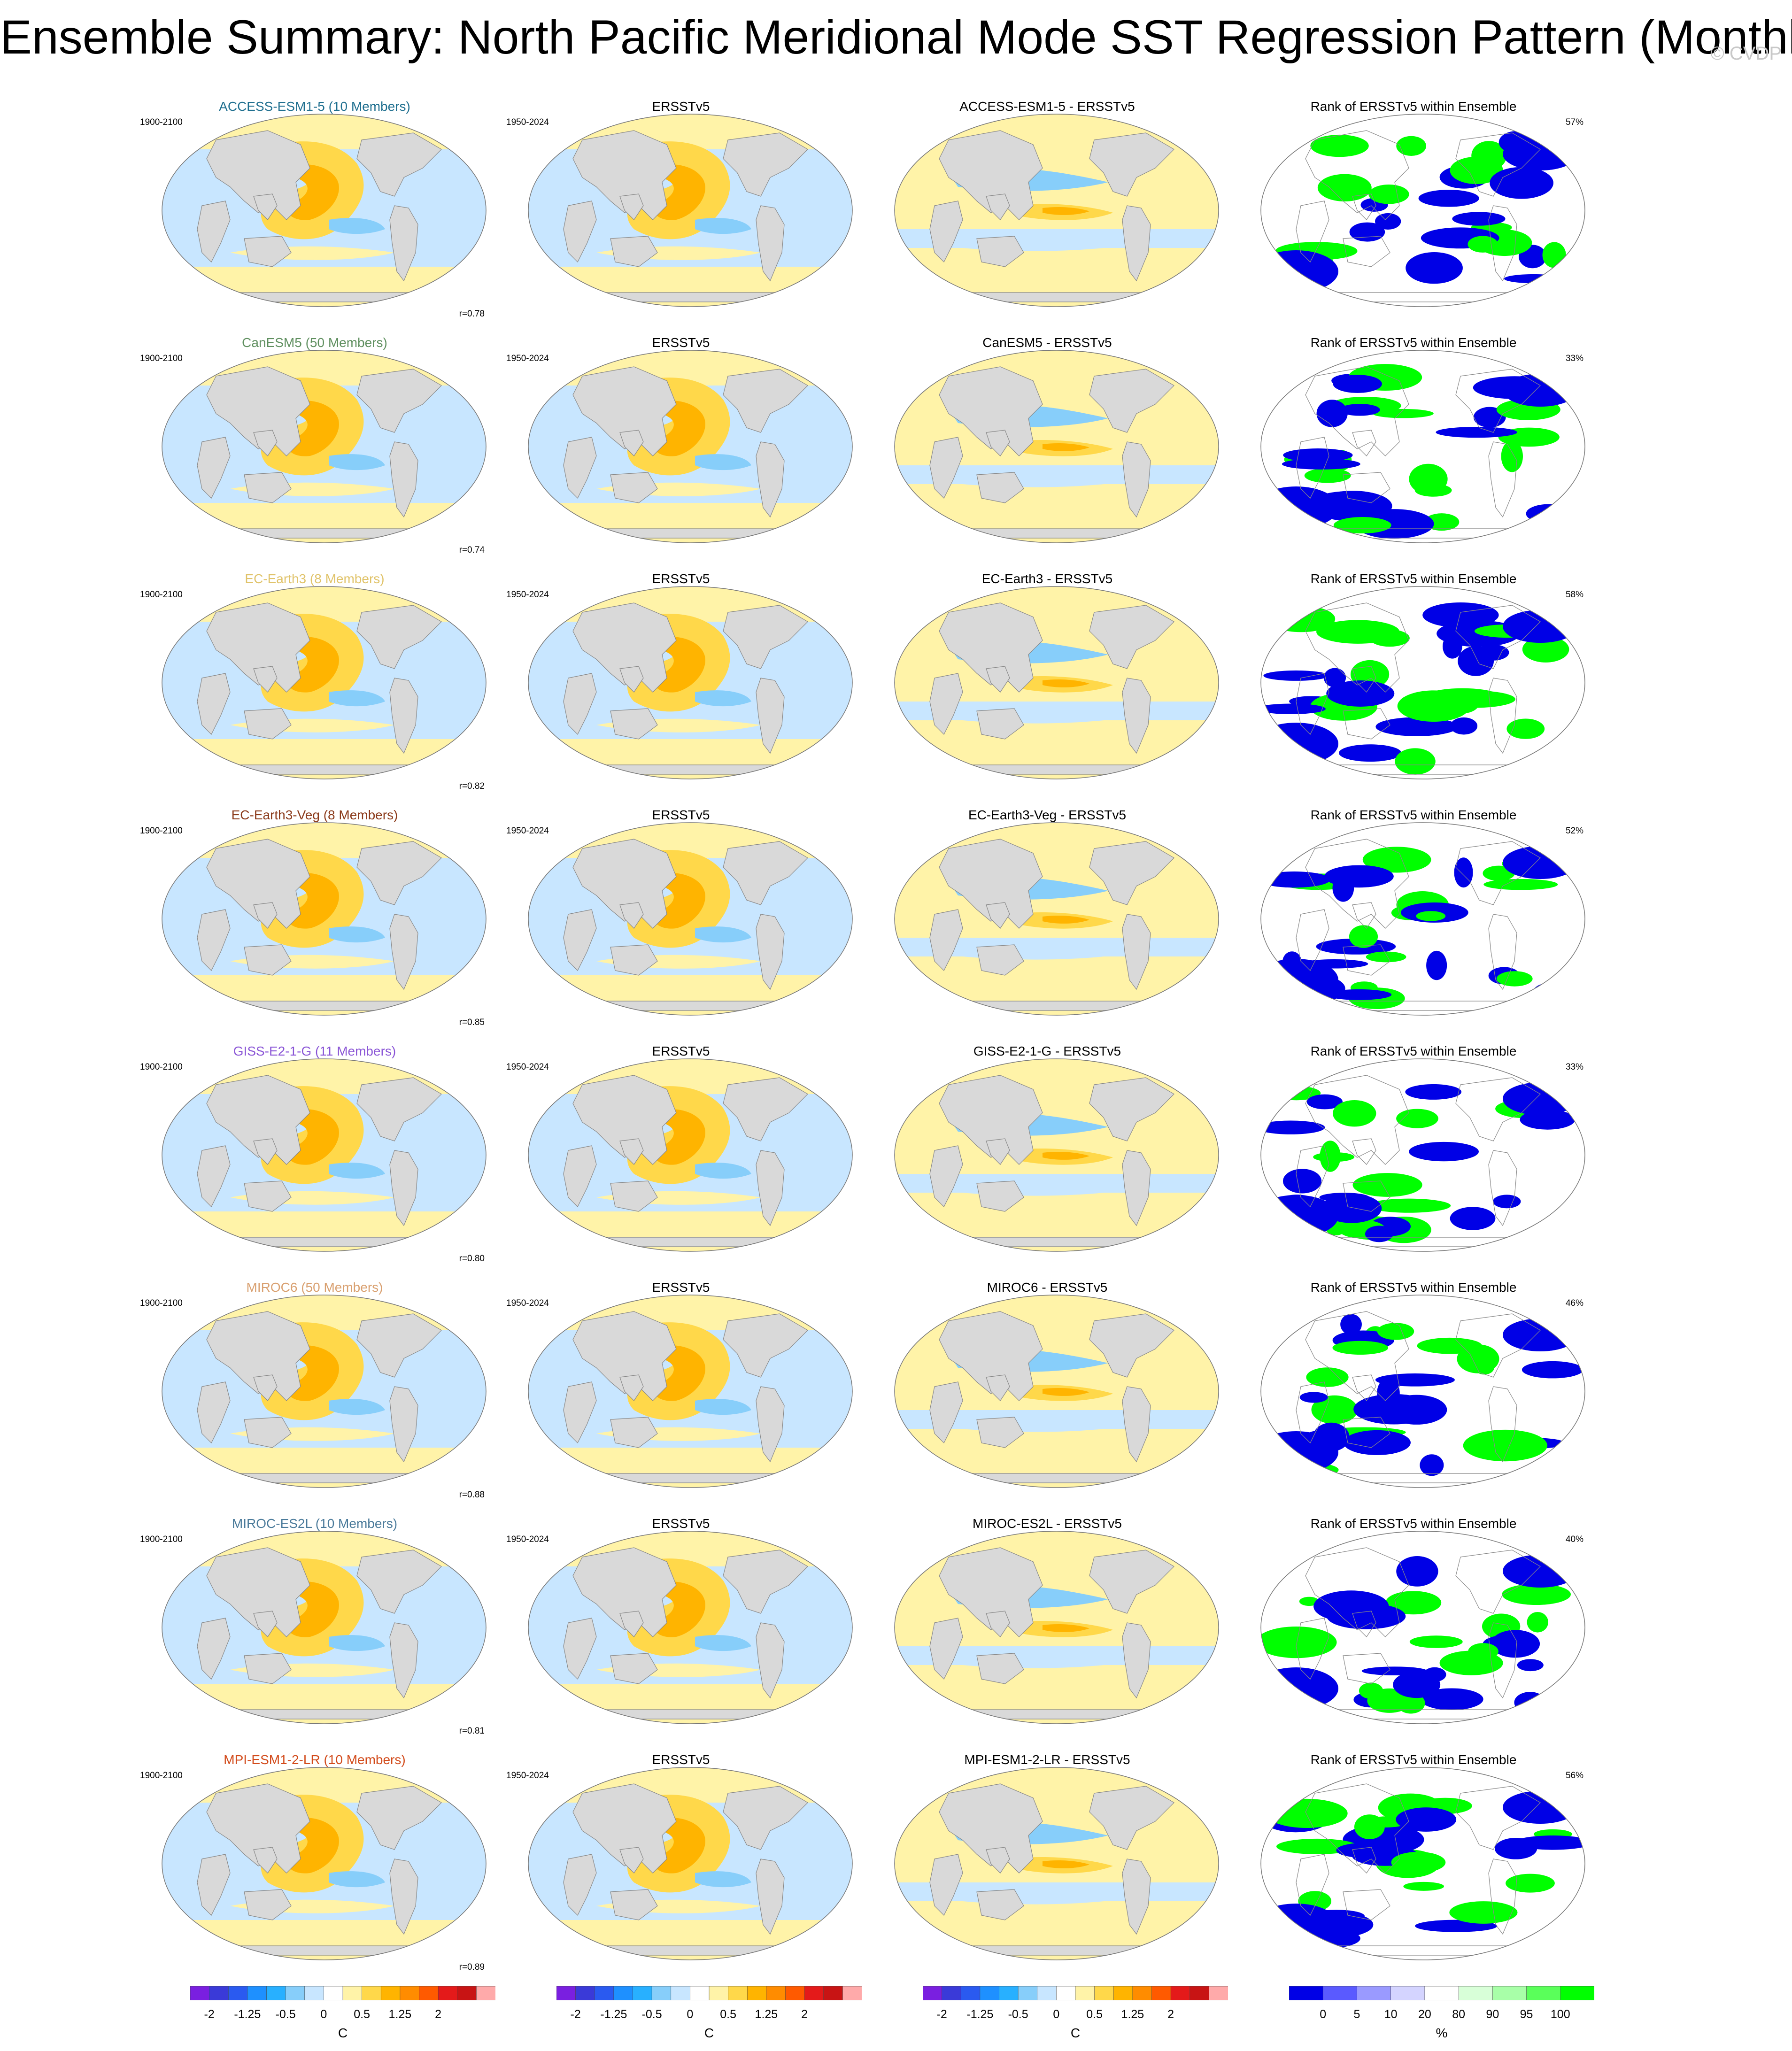 The image size is (1792, 2051). Describe the element at coordinates (1413, 689) in the screenshot. I see `rank-panel: Rank of ERSSTv5 within Ensemble 58%` at that location.